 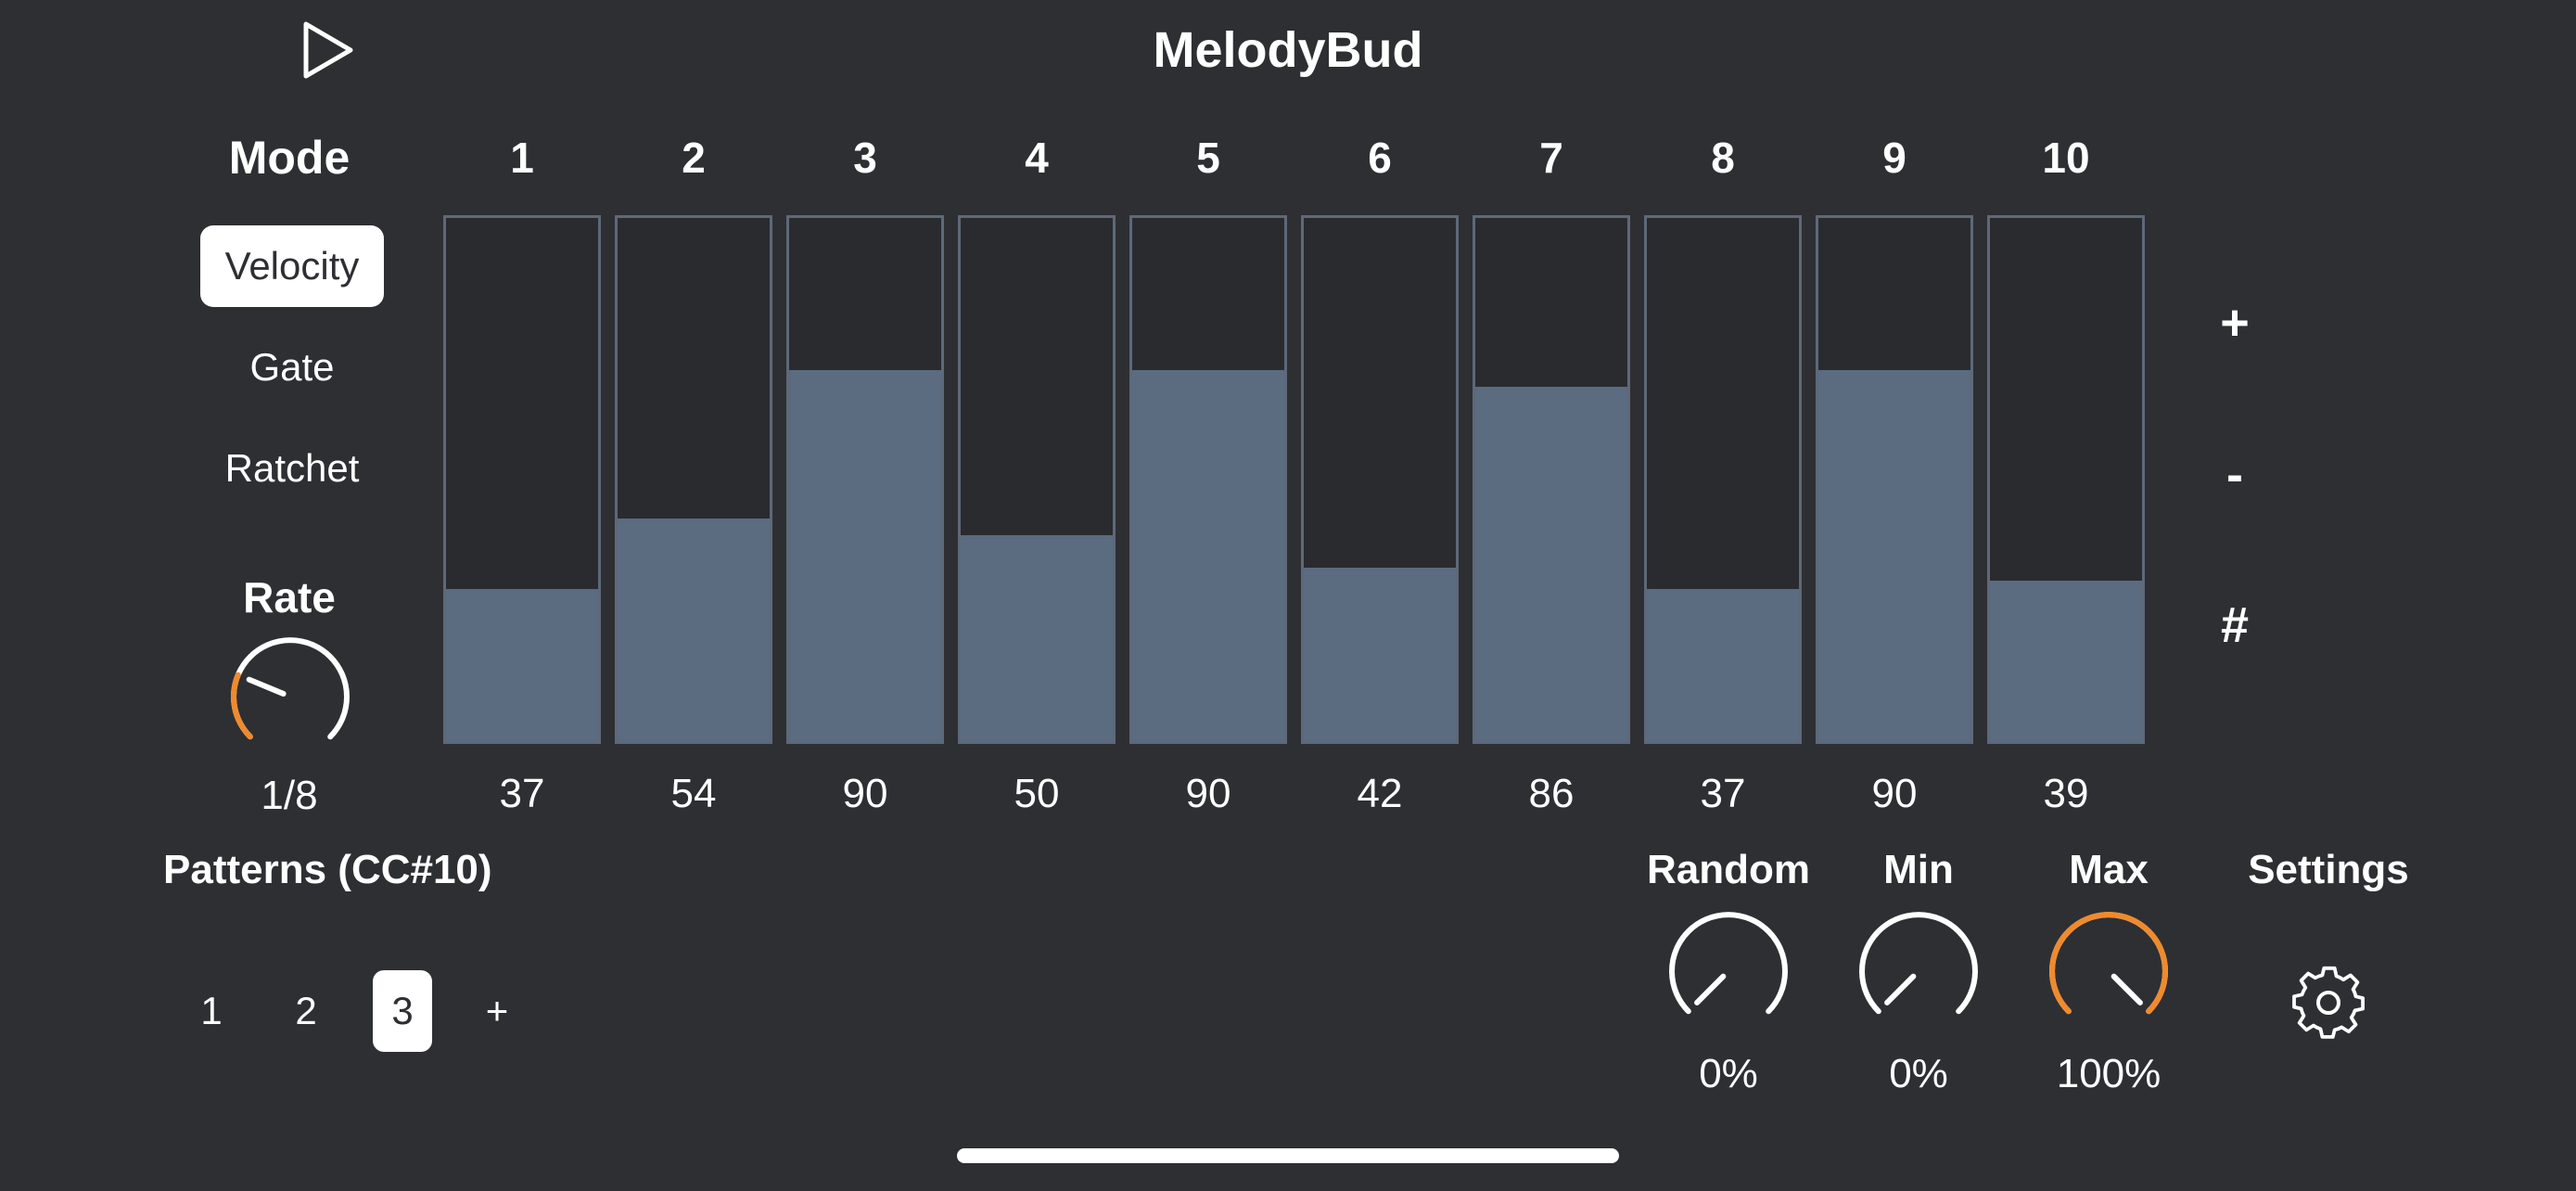 What do you see at coordinates (291, 696) in the screenshot?
I see `rate-knob` at bounding box center [291, 696].